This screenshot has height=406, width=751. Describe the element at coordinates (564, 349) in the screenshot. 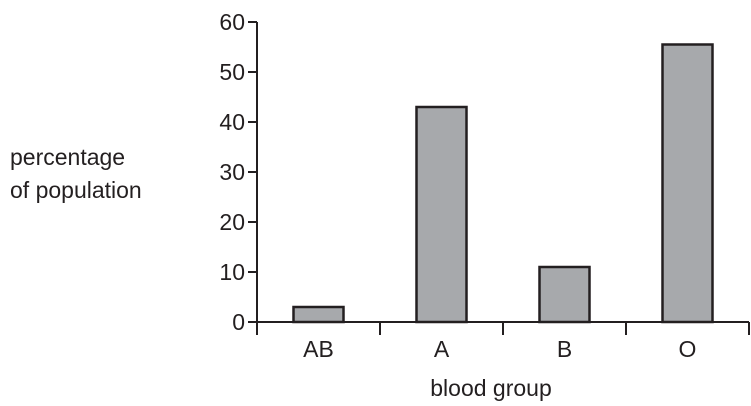

I see `x-tick-label: B` at that location.